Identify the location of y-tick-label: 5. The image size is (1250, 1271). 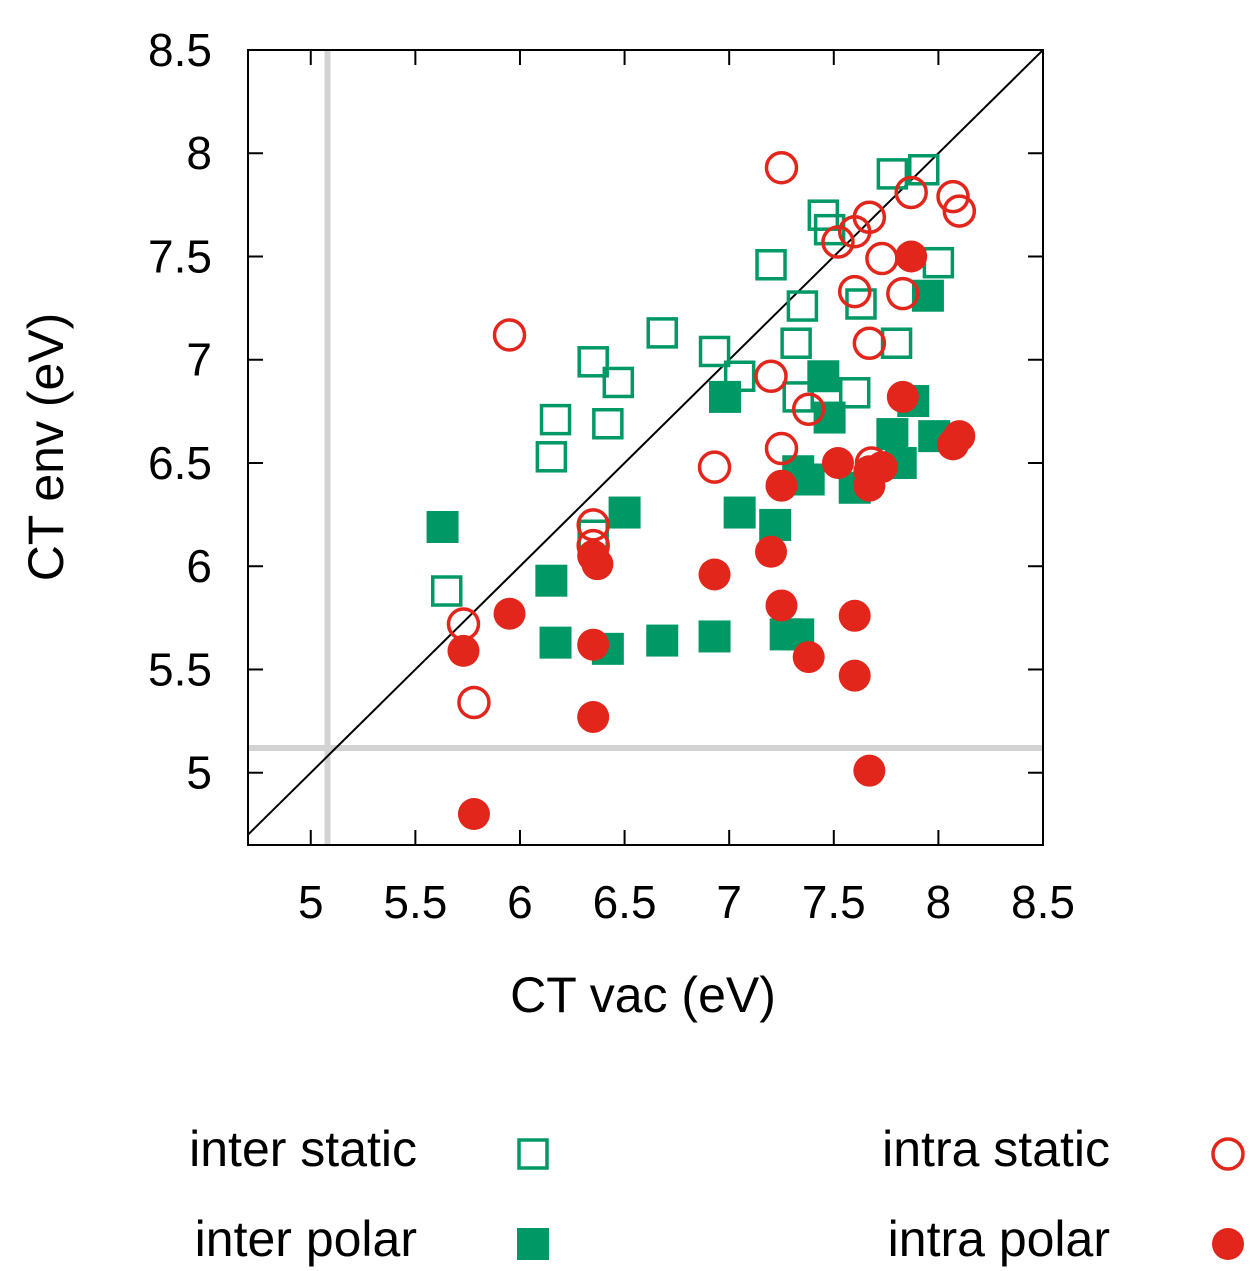
(199, 773).